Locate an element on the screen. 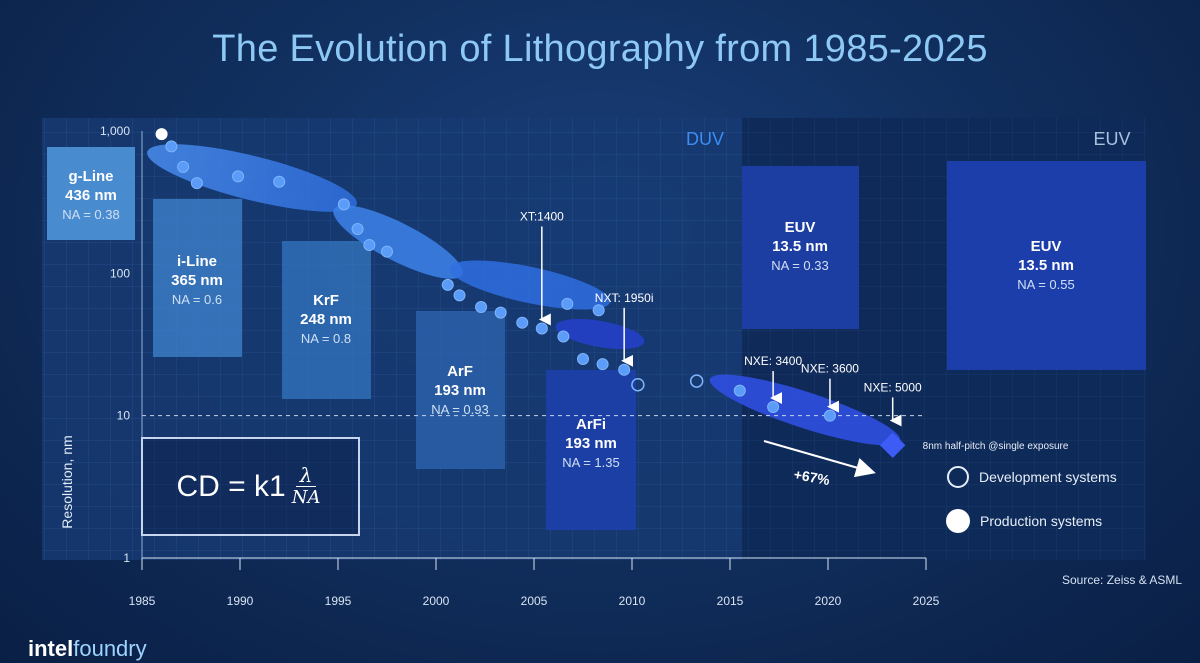  box-name: KrF is located at coordinates (326, 300).